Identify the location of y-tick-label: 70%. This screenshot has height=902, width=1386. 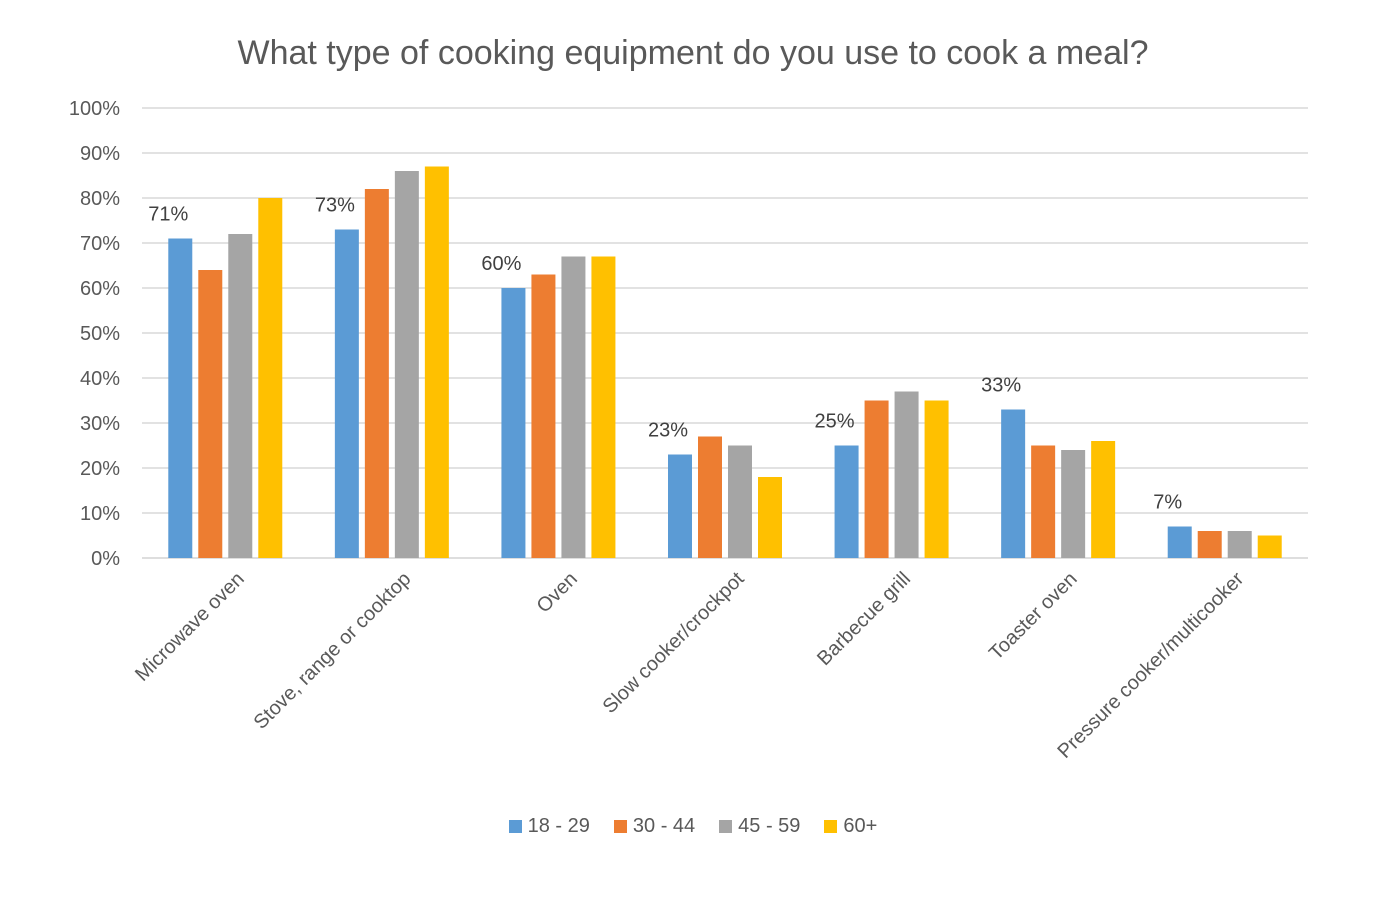
(100, 244).